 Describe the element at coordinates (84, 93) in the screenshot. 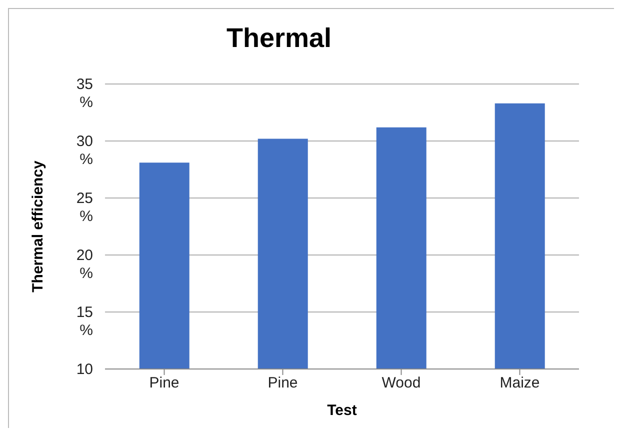

I see `y-tick-label: 35 %` at that location.